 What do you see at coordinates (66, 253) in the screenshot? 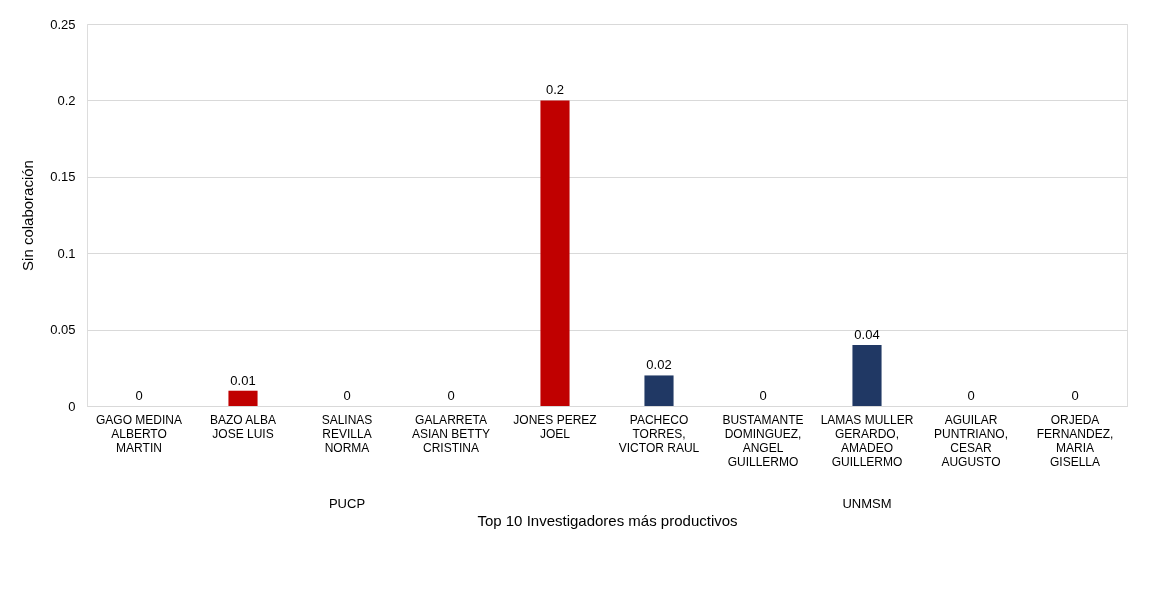
I see `y-tick-label: 0.1` at bounding box center [66, 253].